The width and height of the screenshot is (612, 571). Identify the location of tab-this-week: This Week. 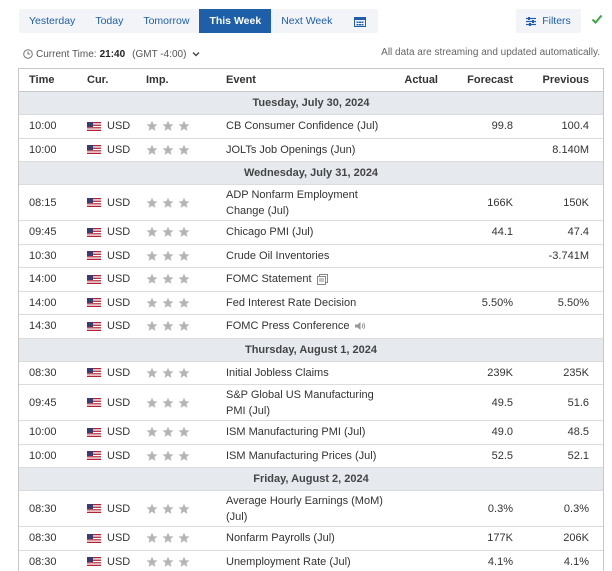
(235, 21).